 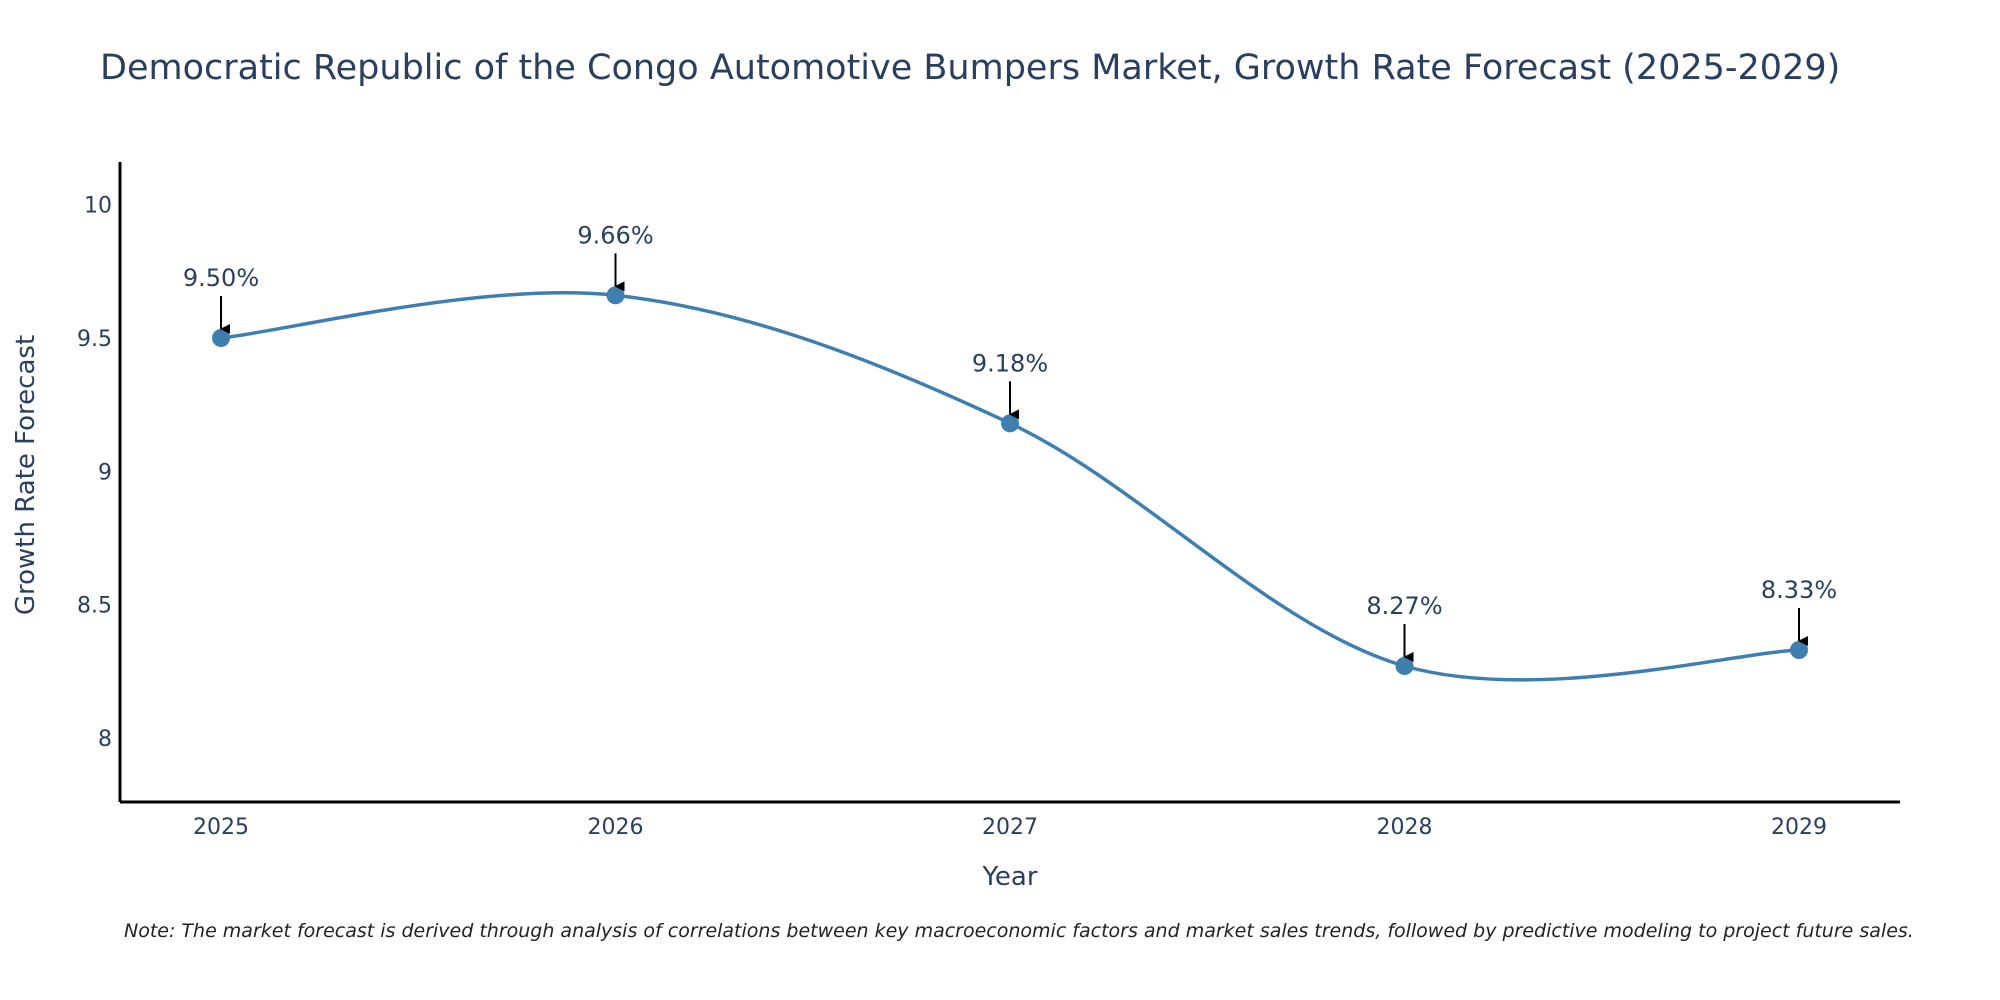 What do you see at coordinates (1405, 827) in the screenshot?
I see `x-tick-label: 2028` at bounding box center [1405, 827].